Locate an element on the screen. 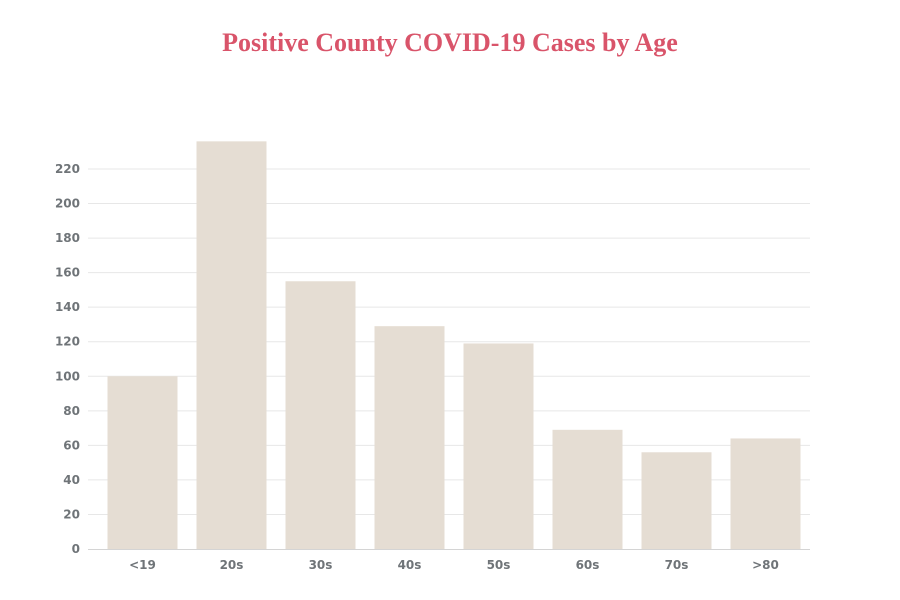 Image resolution: width=900 pixels, height=600 pixels. x-tick-label: 30s is located at coordinates (321, 565).